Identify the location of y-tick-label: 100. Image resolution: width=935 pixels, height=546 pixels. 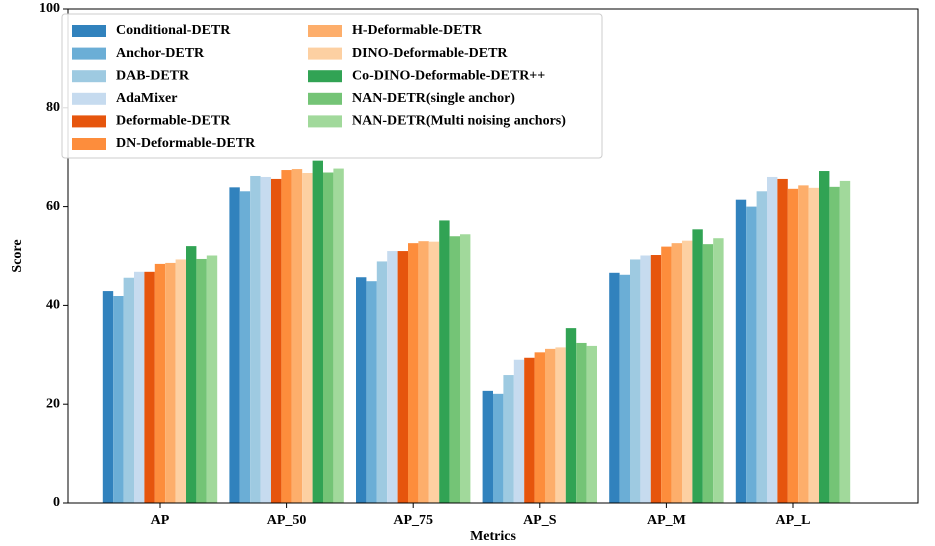
(49, 8).